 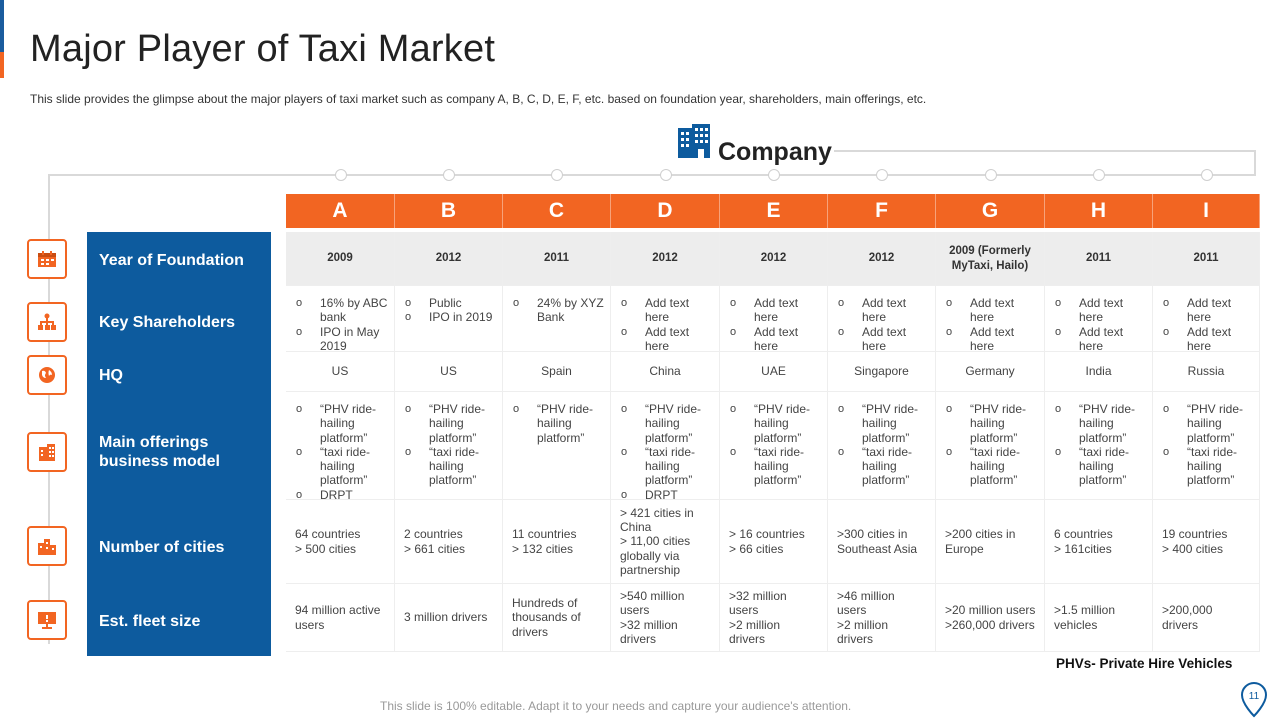 I want to click on cell-cities-b: 2 countries > 661 cities, so click(x=449, y=542).